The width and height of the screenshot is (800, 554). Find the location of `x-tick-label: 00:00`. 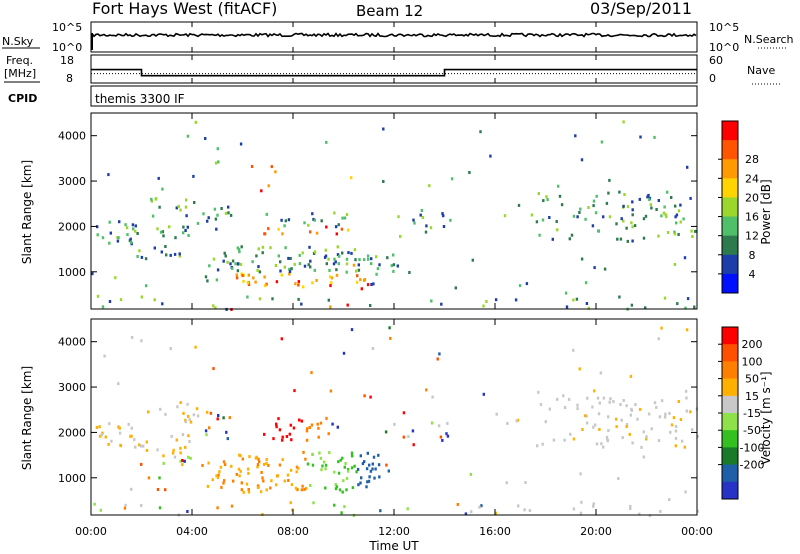

x-tick-label: 00:00 is located at coordinates (91, 531).